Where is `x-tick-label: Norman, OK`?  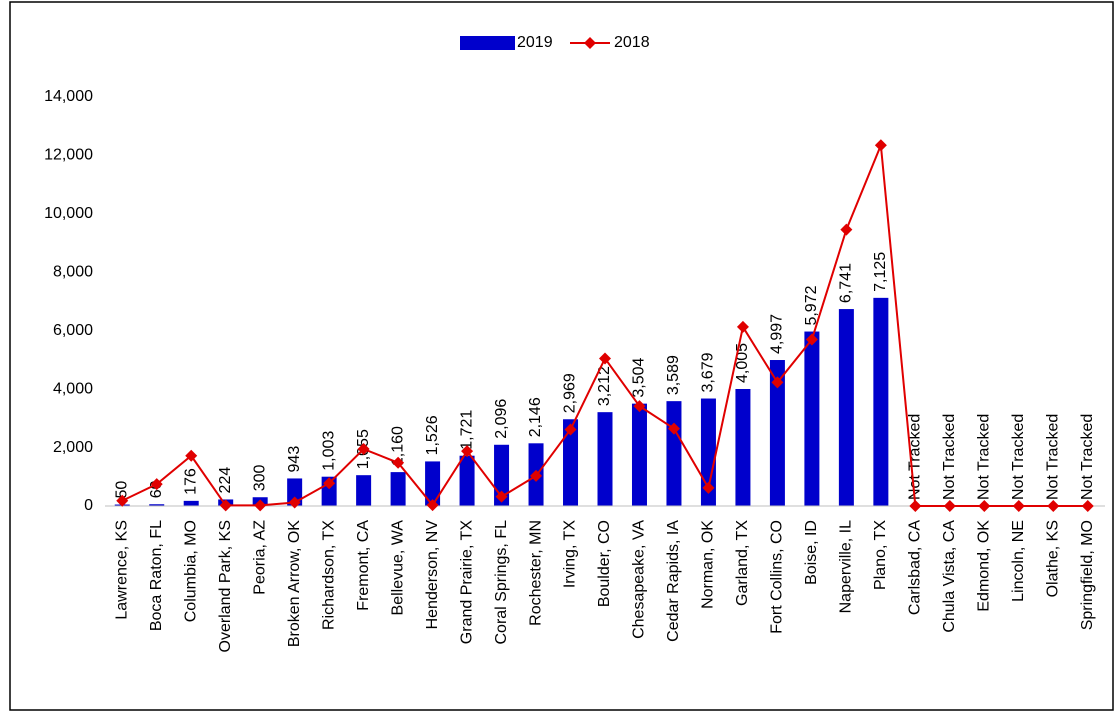
x-tick-label: Norman, OK is located at coordinates (708, 564).